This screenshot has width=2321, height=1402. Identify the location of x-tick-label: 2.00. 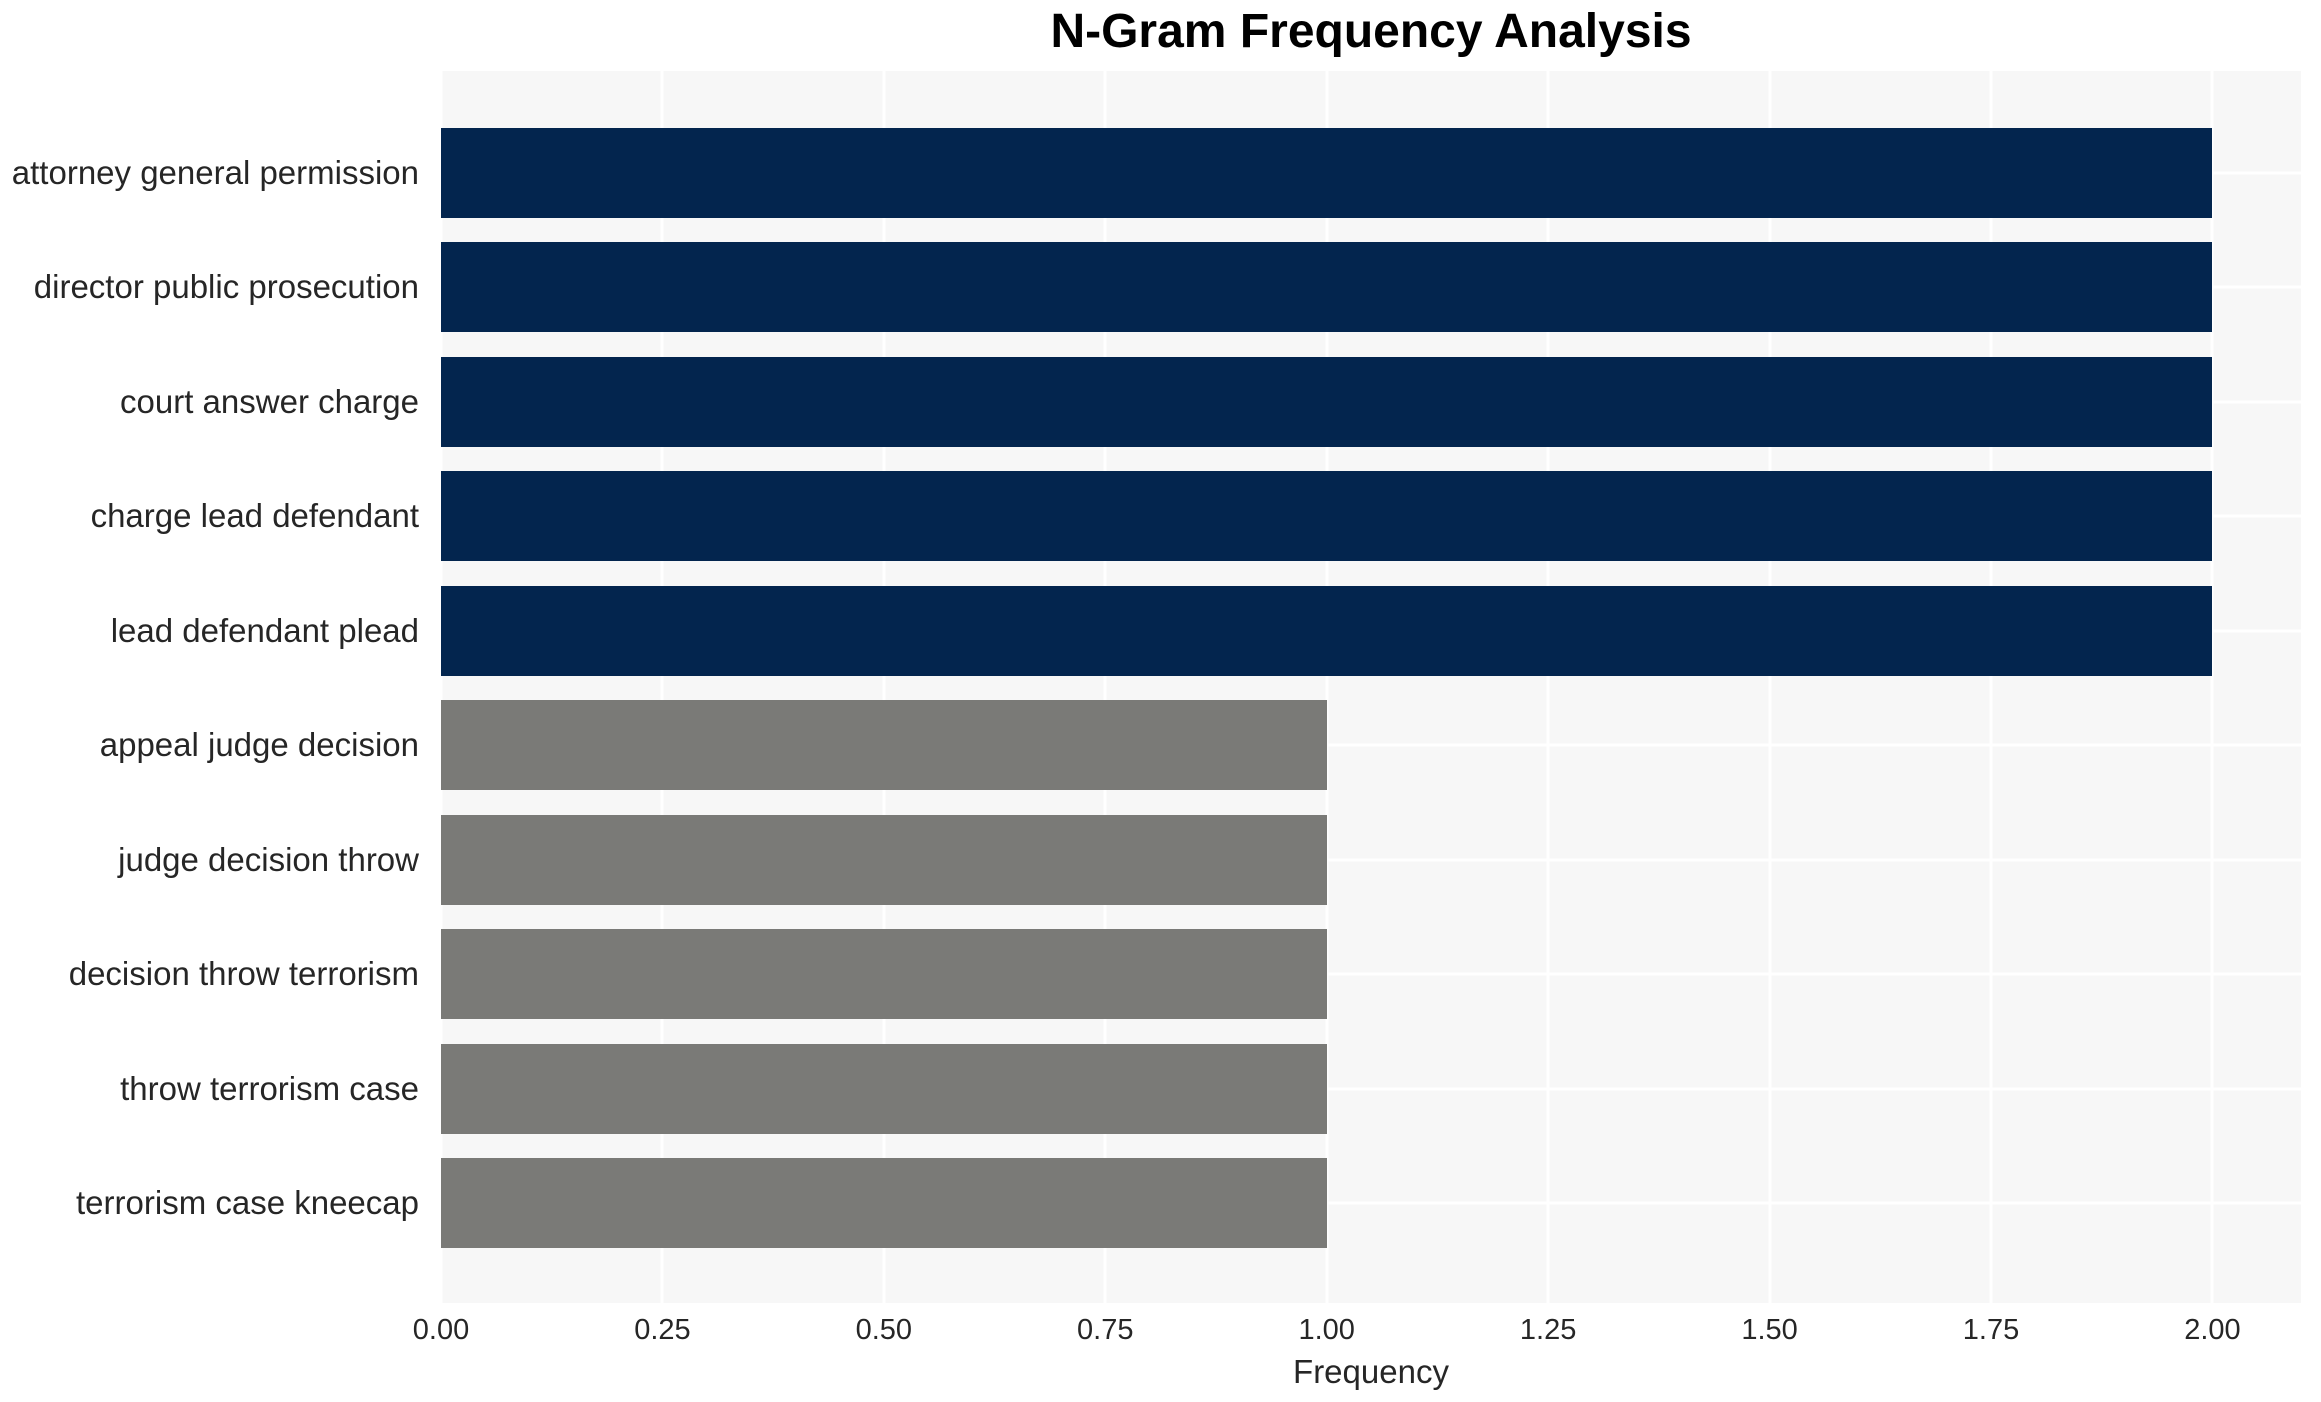
(2212, 1330).